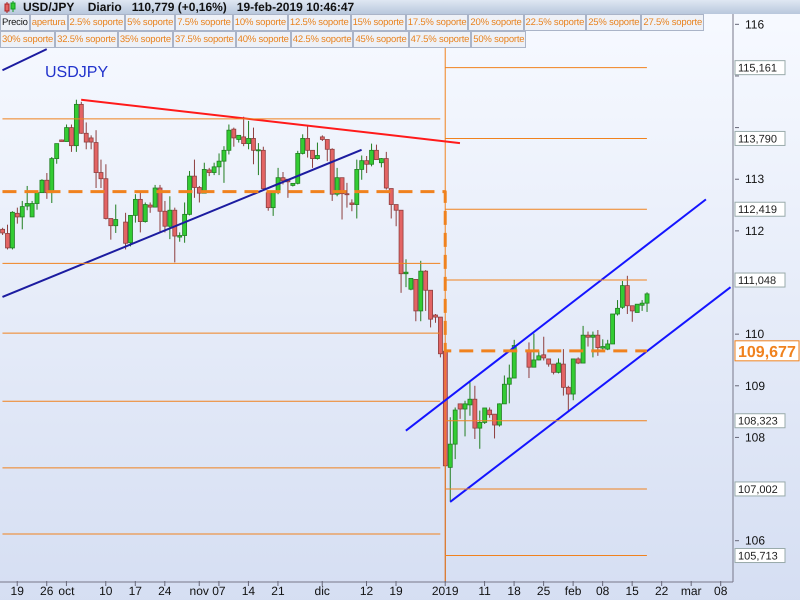 Image resolution: width=800 pixels, height=600 pixels. Describe the element at coordinates (754, 231) in the screenshot. I see `y-tick-label: 112` at that location.